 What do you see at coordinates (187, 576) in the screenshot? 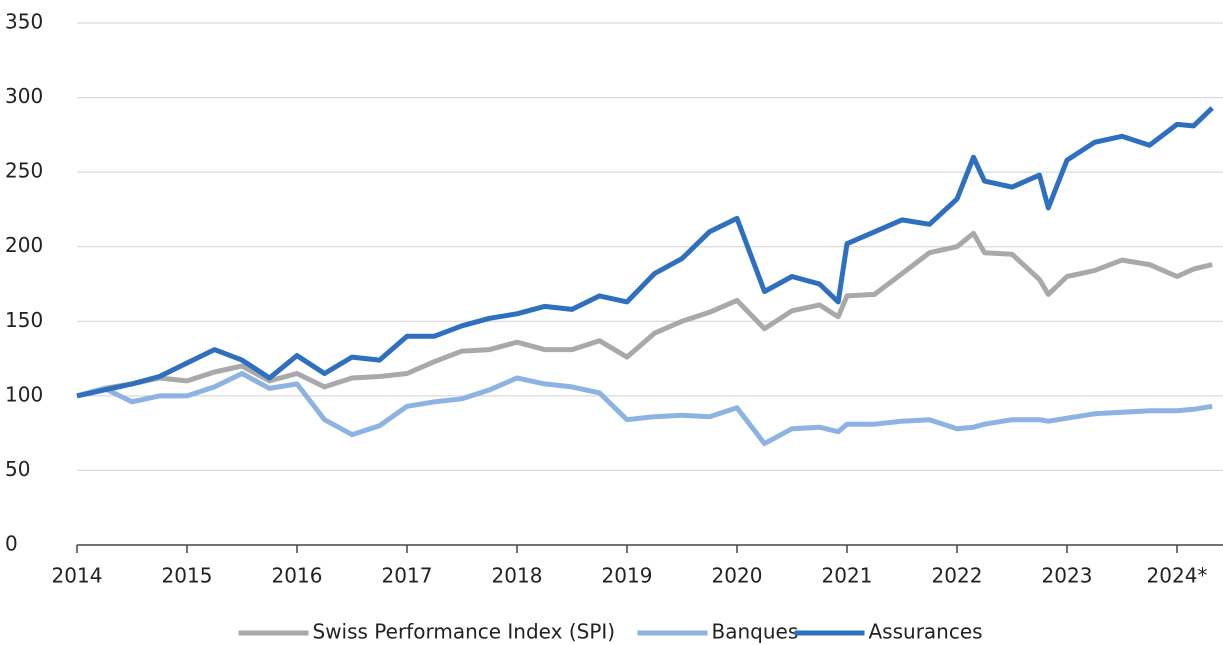
I see `x-tick-label: 2015` at bounding box center [187, 576].